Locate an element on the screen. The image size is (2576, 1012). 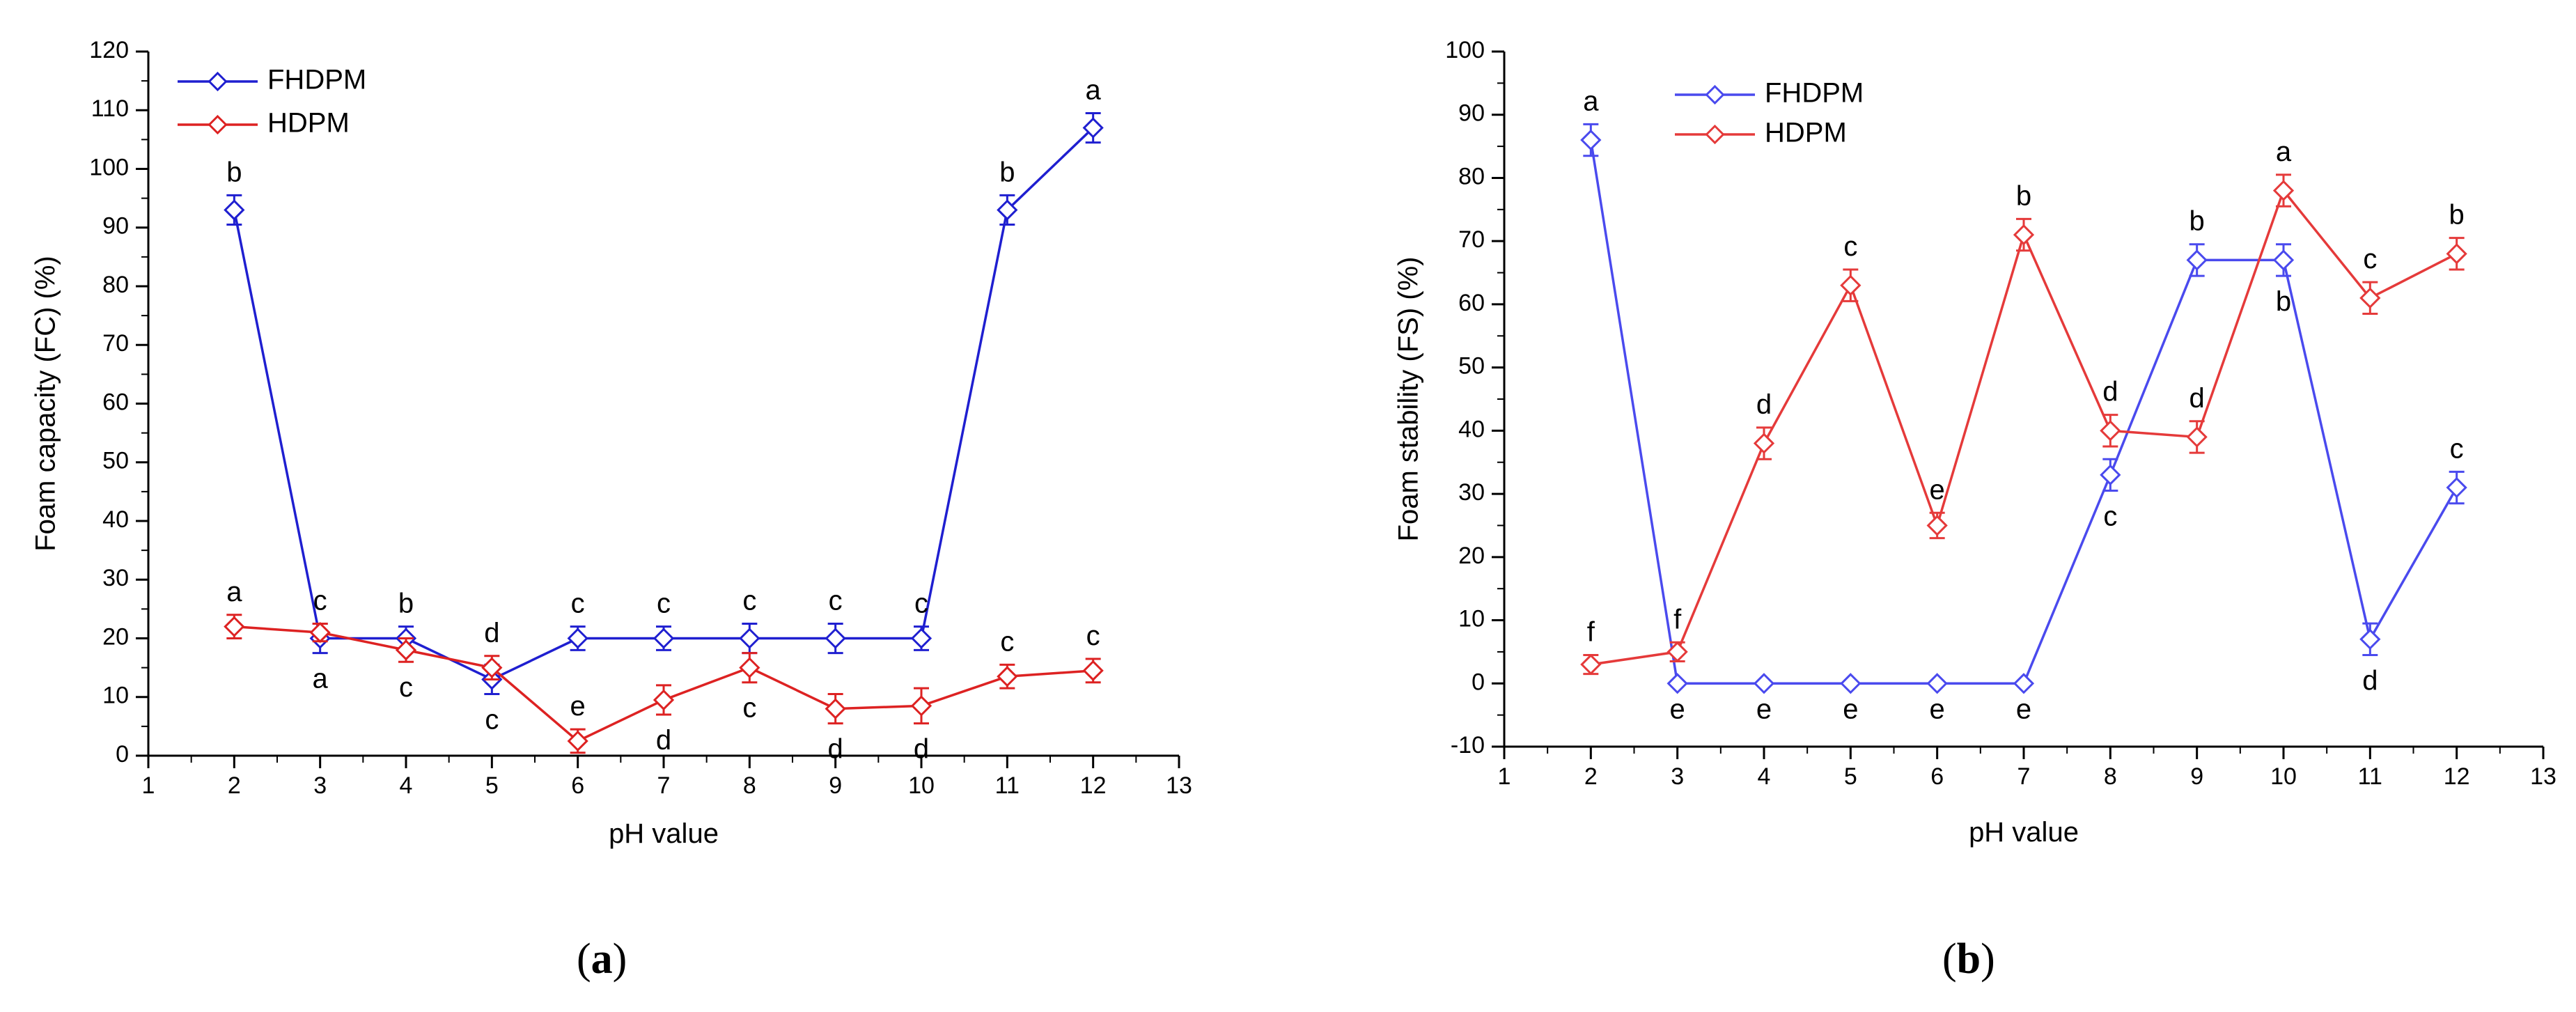
chart-b-x-tick-label: 3 is located at coordinates (1677, 776).